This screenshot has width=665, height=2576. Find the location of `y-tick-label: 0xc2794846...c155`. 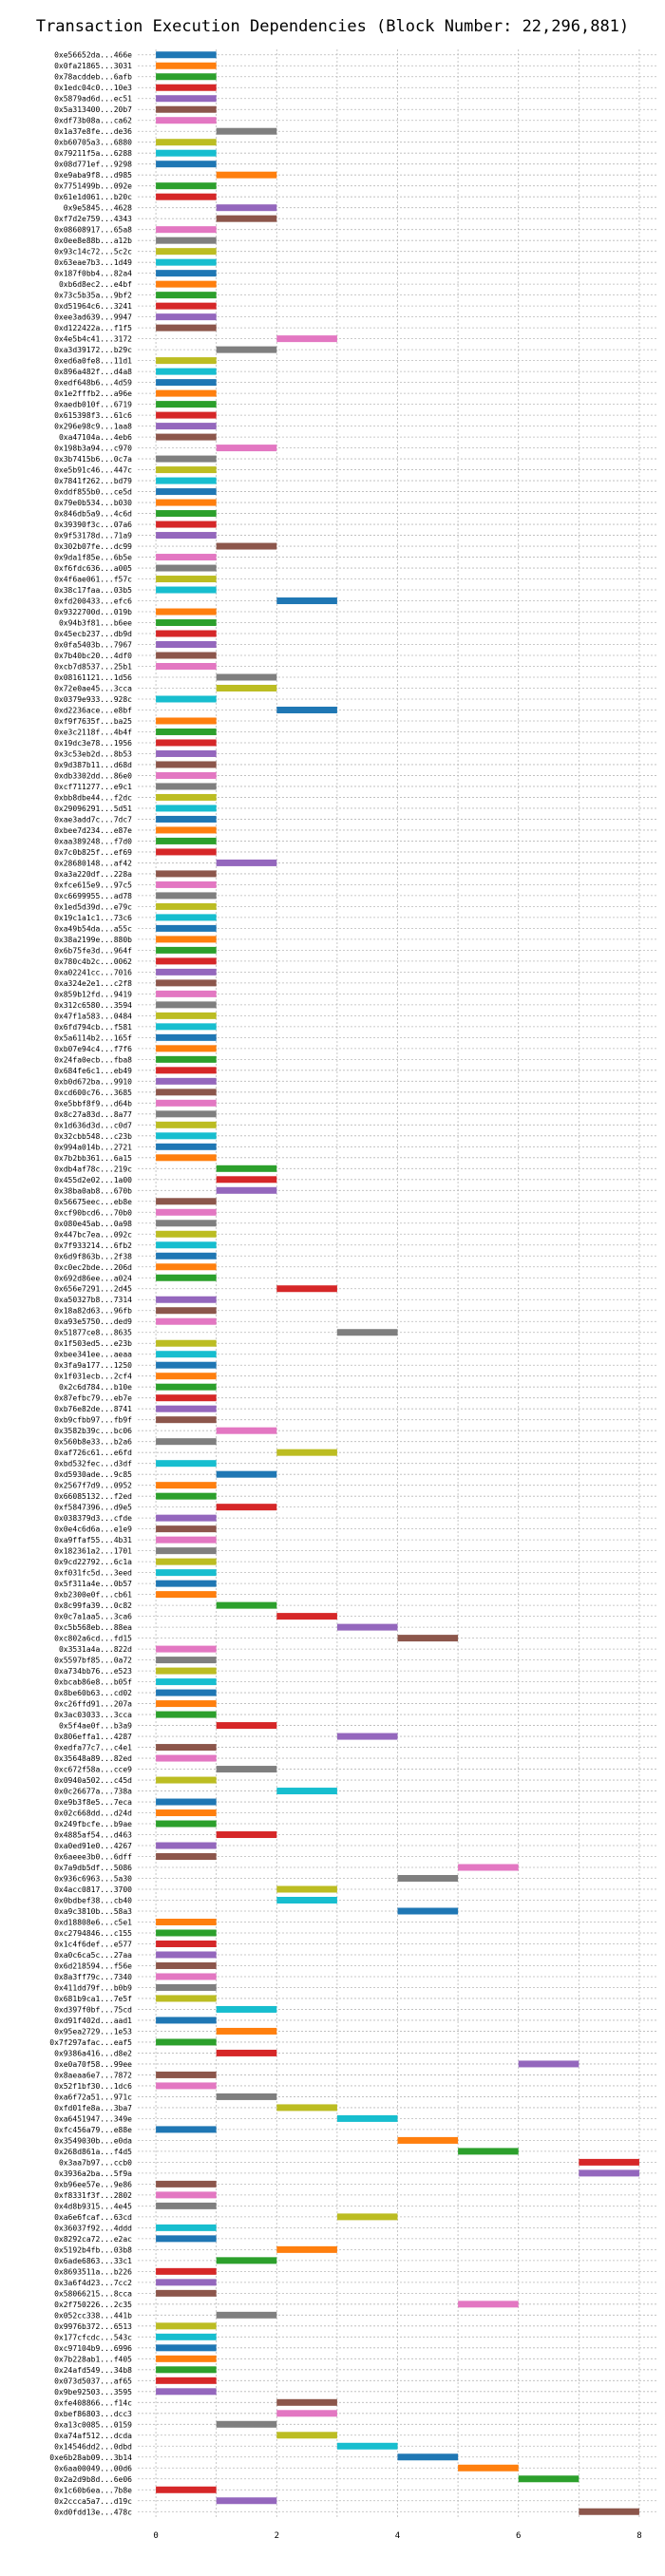

y-tick-label: 0xc2794846...c155 is located at coordinates (93, 1933).